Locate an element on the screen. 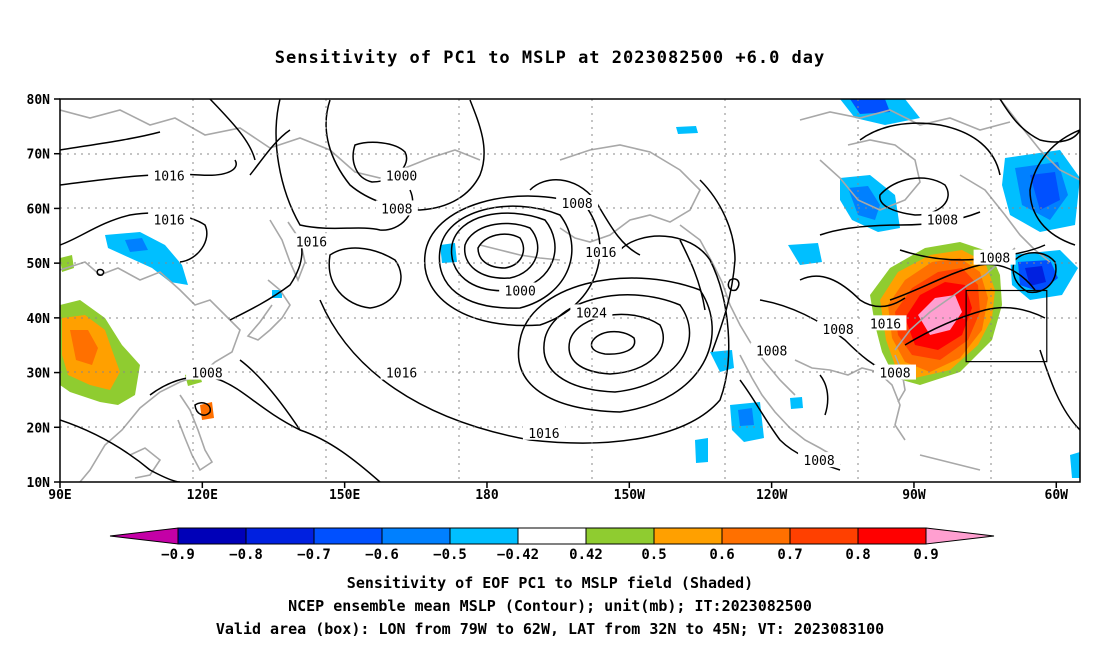 The image size is (1100, 650). colorbar-label-6: 0.42 is located at coordinates (586, 555).